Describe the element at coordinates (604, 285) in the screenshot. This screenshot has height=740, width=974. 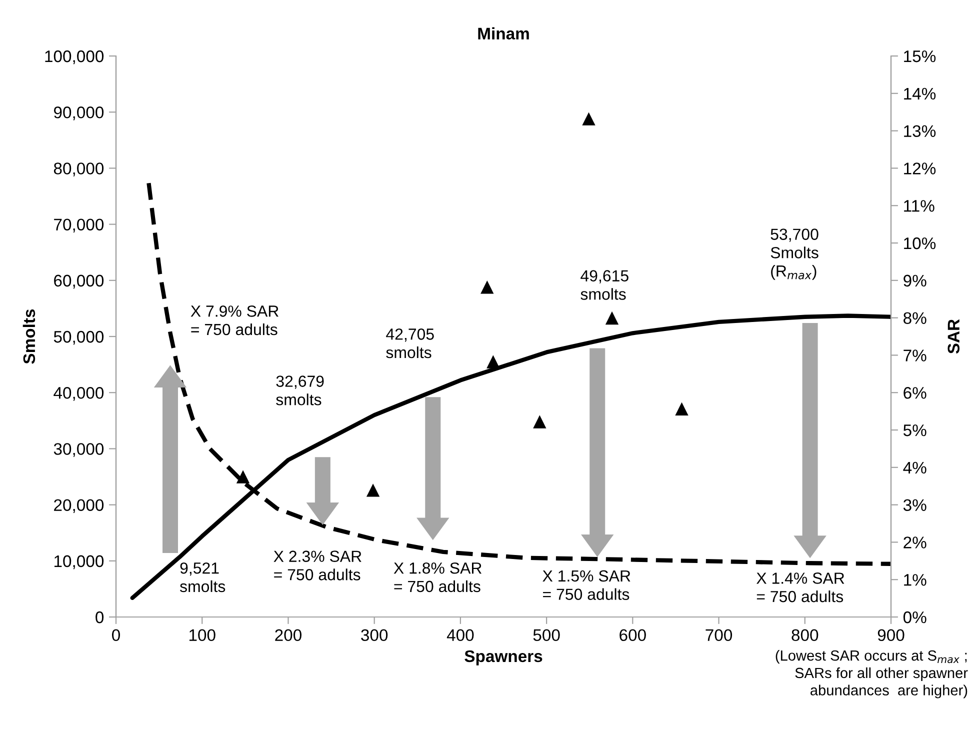
I see `annotation: 49,615 smolts` at that location.